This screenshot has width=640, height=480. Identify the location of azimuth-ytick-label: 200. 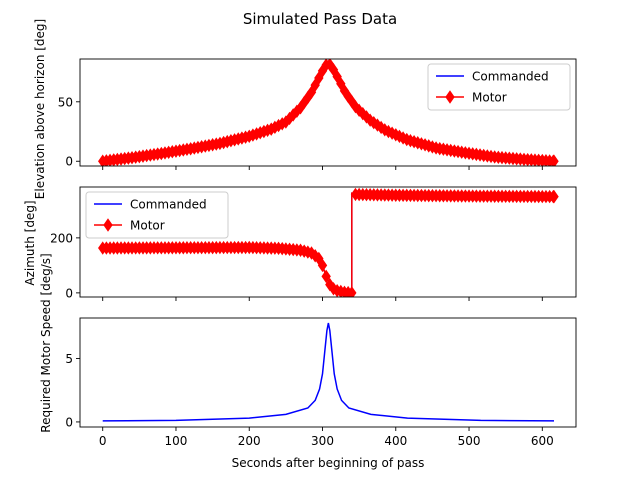
(61, 238).